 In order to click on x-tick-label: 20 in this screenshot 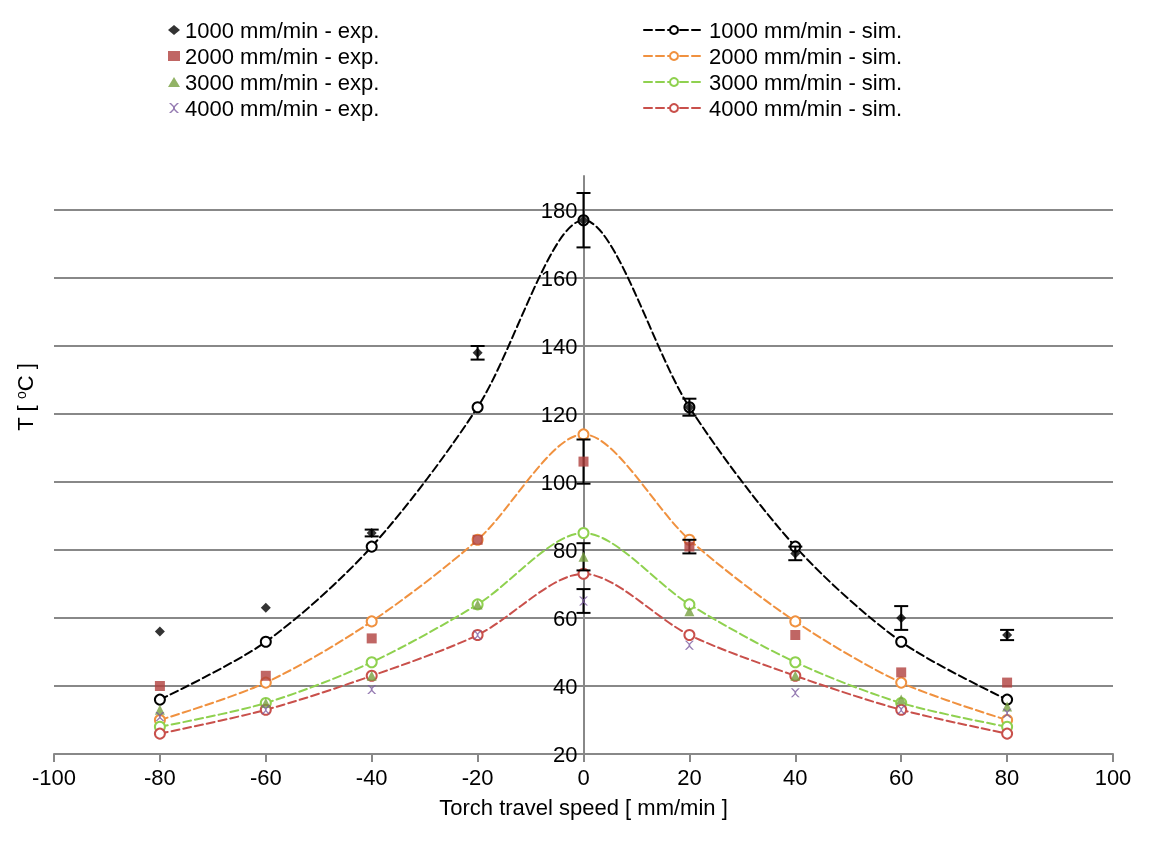, I will do `click(689, 777)`.